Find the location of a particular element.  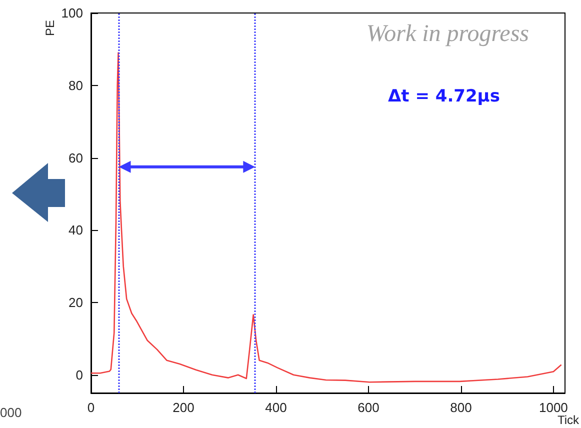

x-axis-title: Tick is located at coordinates (568, 420).